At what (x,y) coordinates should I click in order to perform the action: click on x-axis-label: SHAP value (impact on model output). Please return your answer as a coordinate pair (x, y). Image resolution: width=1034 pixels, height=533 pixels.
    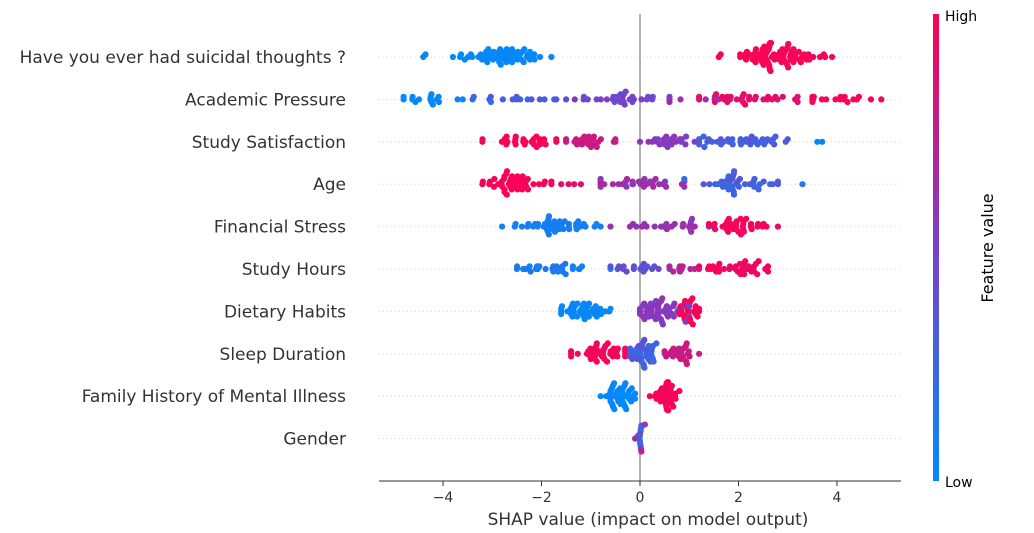
    Looking at the image, I should click on (648, 520).